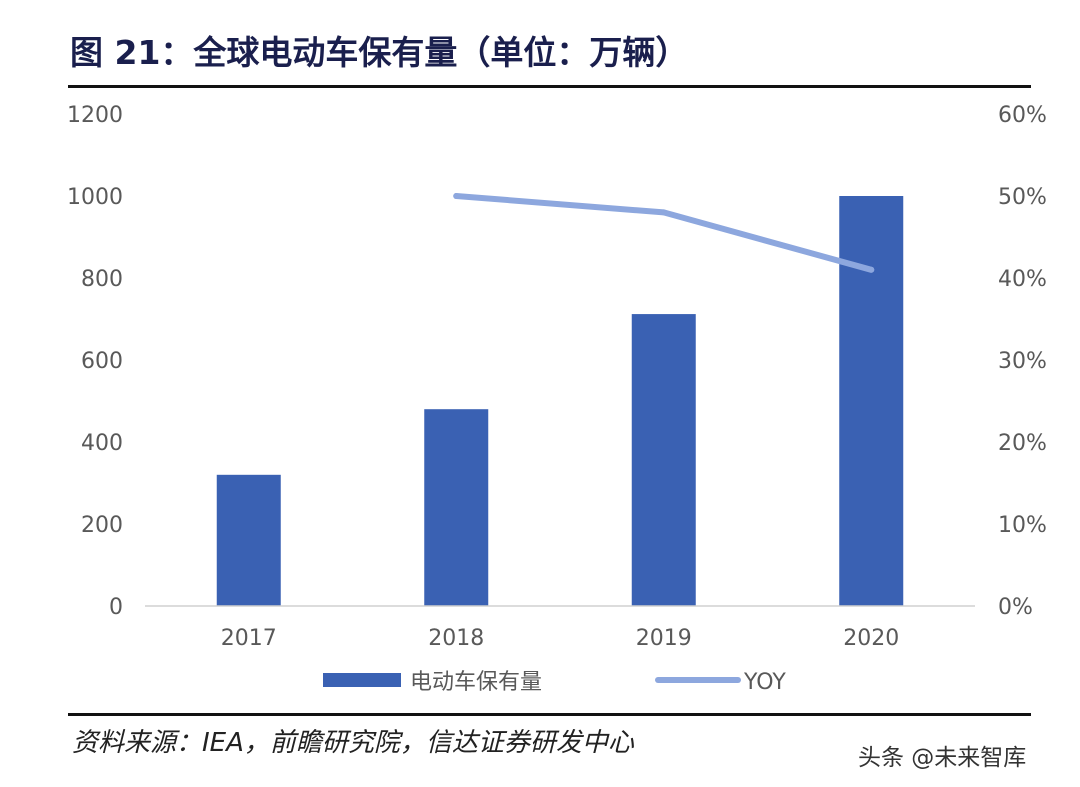 The height and width of the screenshot is (787, 1080). What do you see at coordinates (248, 540) in the screenshot?
I see `bar-2017` at bounding box center [248, 540].